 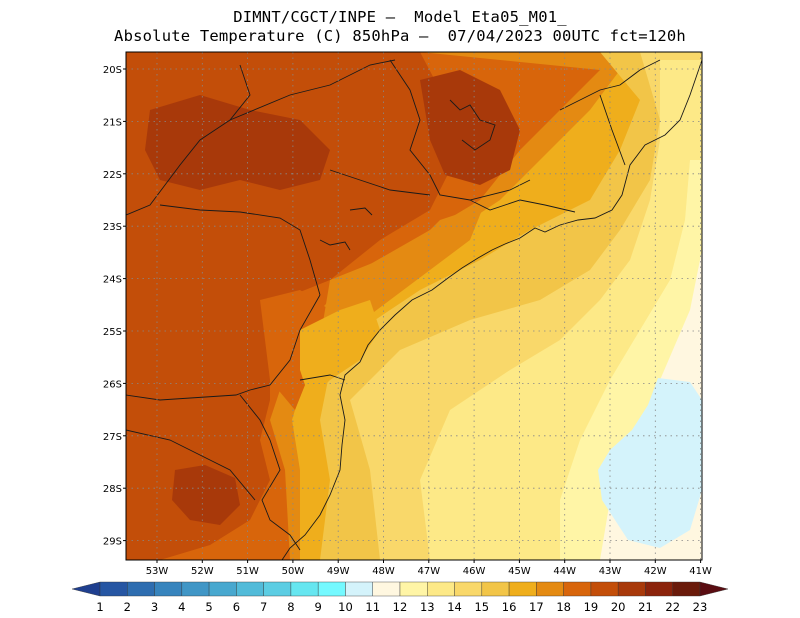 What do you see at coordinates (474, 571) in the screenshot?
I see `longitude-label: 46W` at bounding box center [474, 571].